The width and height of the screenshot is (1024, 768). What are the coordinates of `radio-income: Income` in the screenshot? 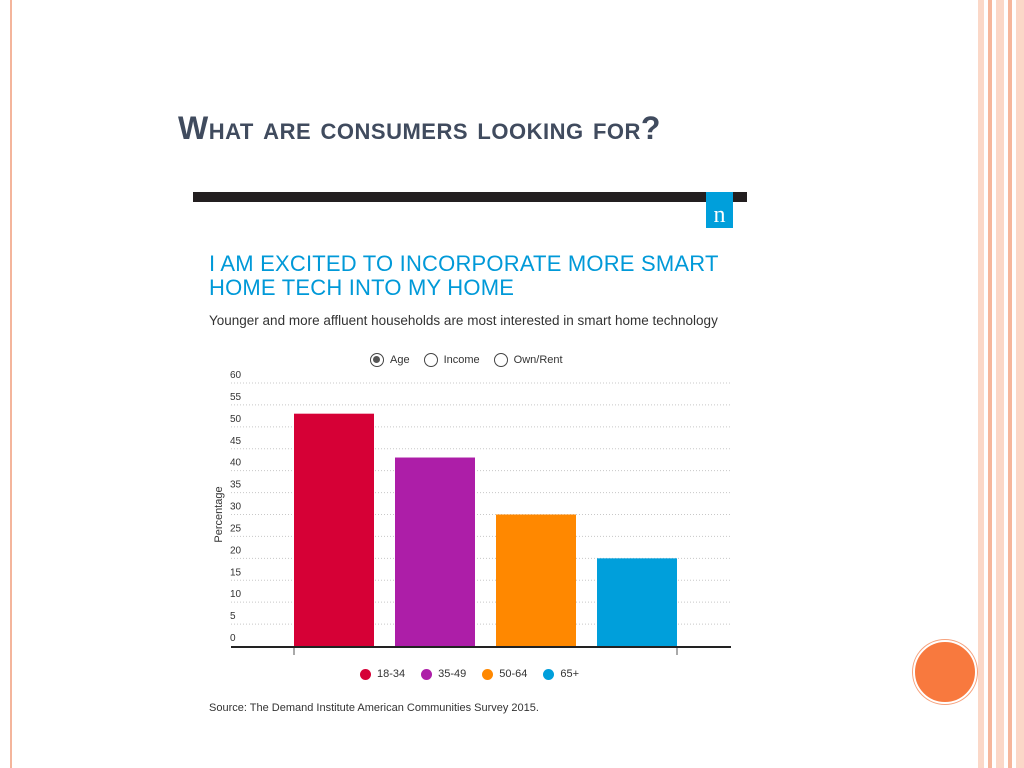 It's located at (451, 360).